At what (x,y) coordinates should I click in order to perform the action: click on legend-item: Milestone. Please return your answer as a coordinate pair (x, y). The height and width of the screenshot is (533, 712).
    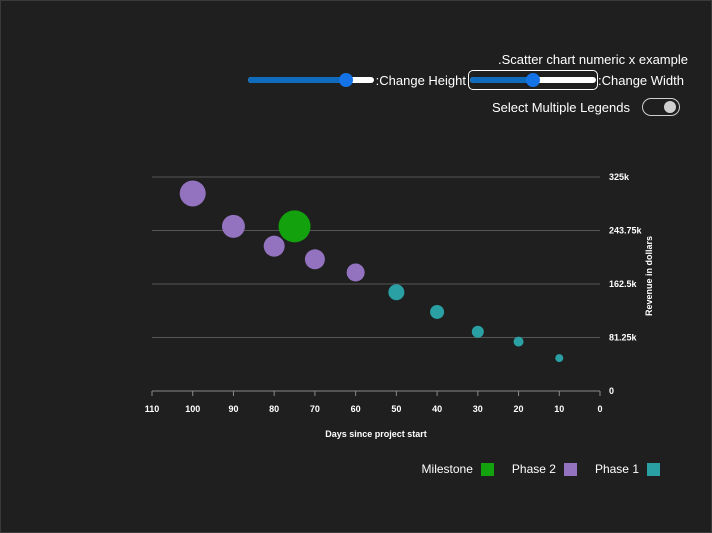
    Looking at the image, I should click on (458, 469).